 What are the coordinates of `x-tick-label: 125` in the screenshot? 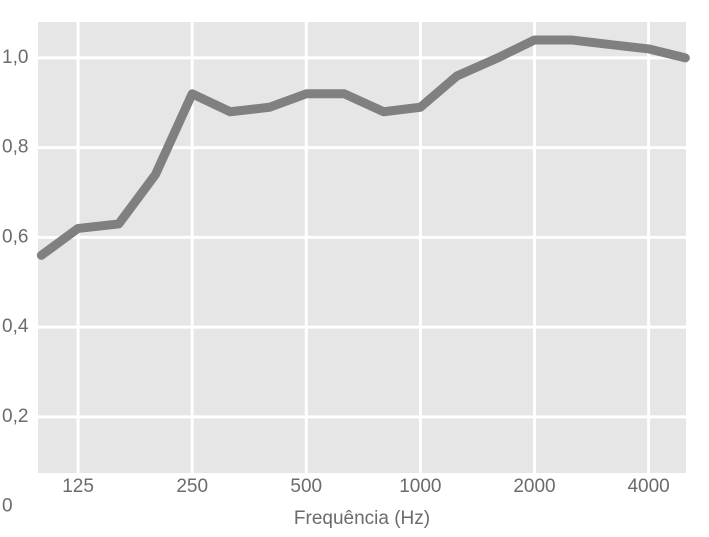 It's located at (78, 486).